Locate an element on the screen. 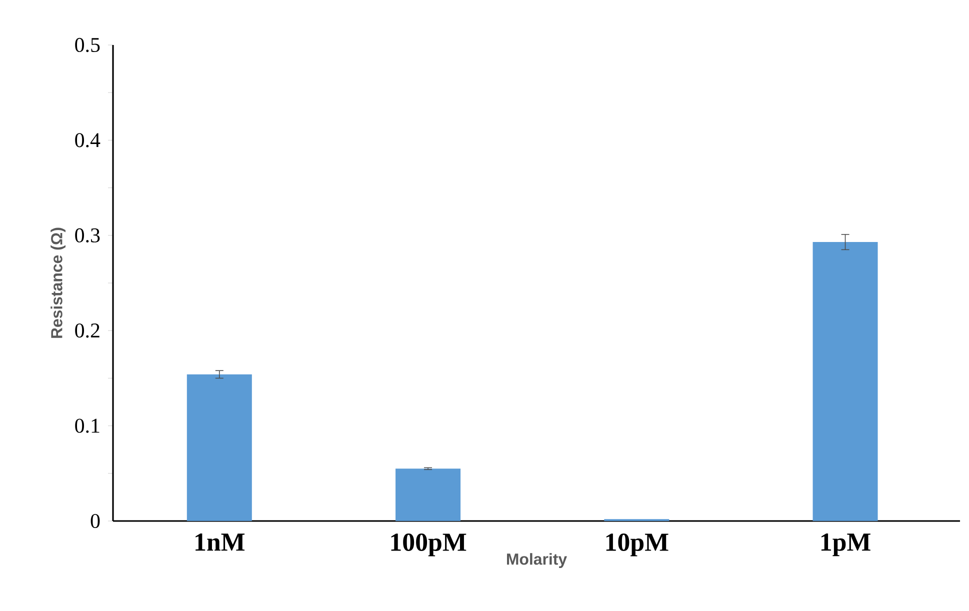 The width and height of the screenshot is (969, 611). y-tick-label: 0 is located at coordinates (95, 521).